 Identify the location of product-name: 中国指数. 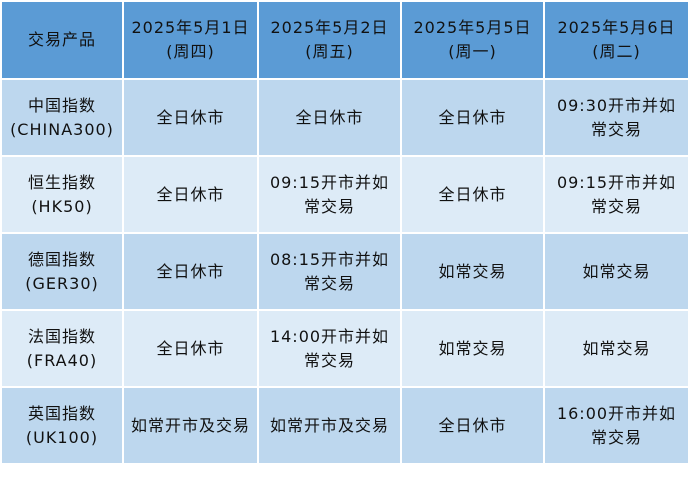
(61, 105).